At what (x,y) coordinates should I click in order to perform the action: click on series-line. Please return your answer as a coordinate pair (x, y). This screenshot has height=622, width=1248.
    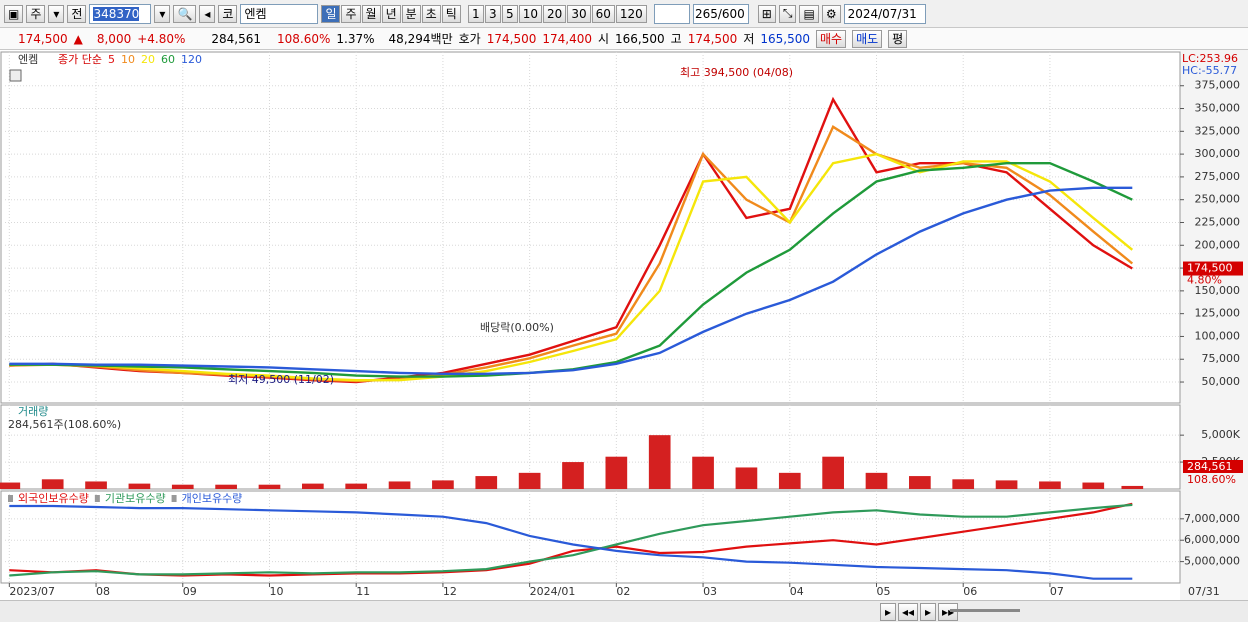
    Looking at the image, I should click on (571, 542).